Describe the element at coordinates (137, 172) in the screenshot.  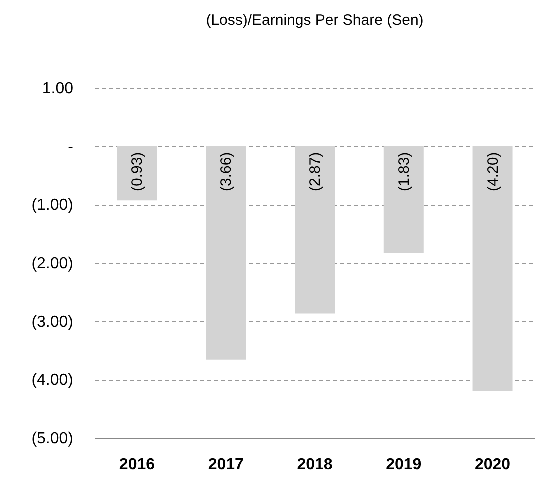
I see `data-label: (0.93)` at that location.